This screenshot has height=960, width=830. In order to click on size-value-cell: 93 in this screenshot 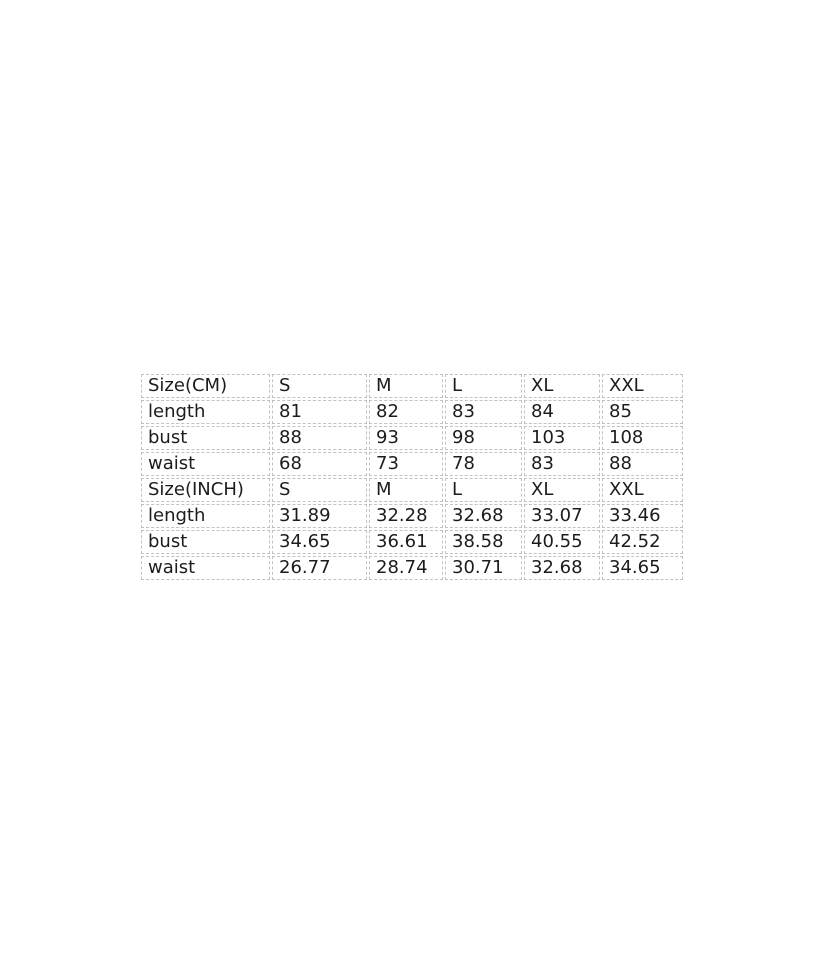, I will do `click(406, 438)`.